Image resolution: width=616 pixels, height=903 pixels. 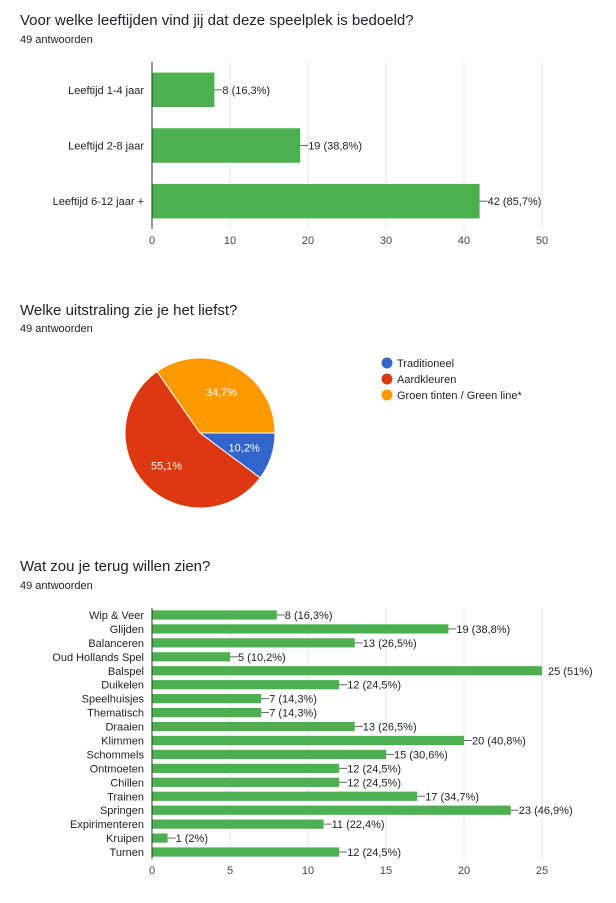 What do you see at coordinates (246, 685) in the screenshot?
I see `bar-duikelen` at bounding box center [246, 685].